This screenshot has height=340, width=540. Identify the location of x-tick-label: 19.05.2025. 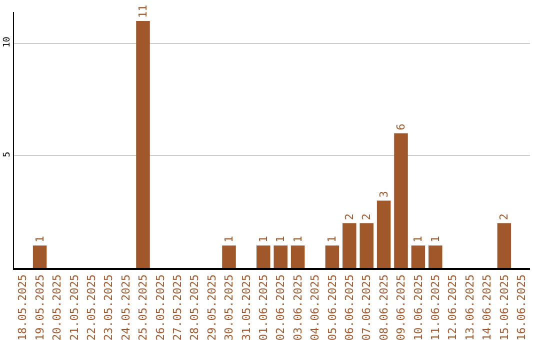
(39, 307).